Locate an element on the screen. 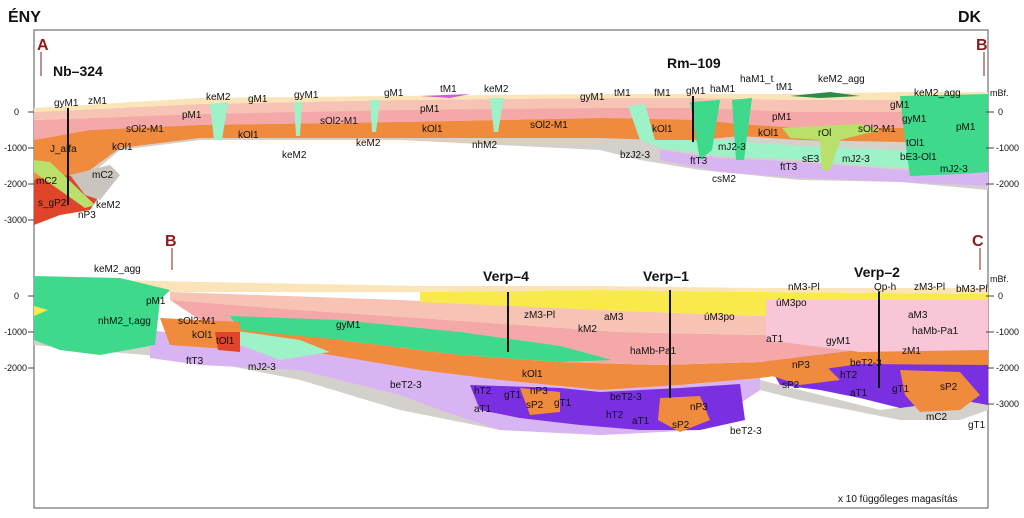  formation-label: ftT3 is located at coordinates (699, 161).